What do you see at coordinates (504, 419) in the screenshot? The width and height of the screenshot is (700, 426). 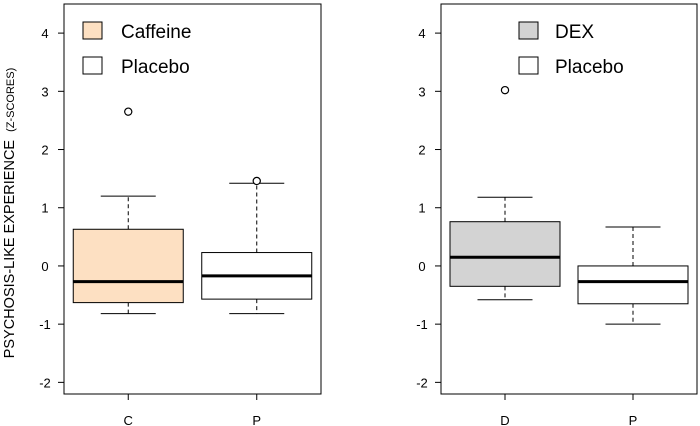 I see `x-tick-label: D` at bounding box center [504, 419].